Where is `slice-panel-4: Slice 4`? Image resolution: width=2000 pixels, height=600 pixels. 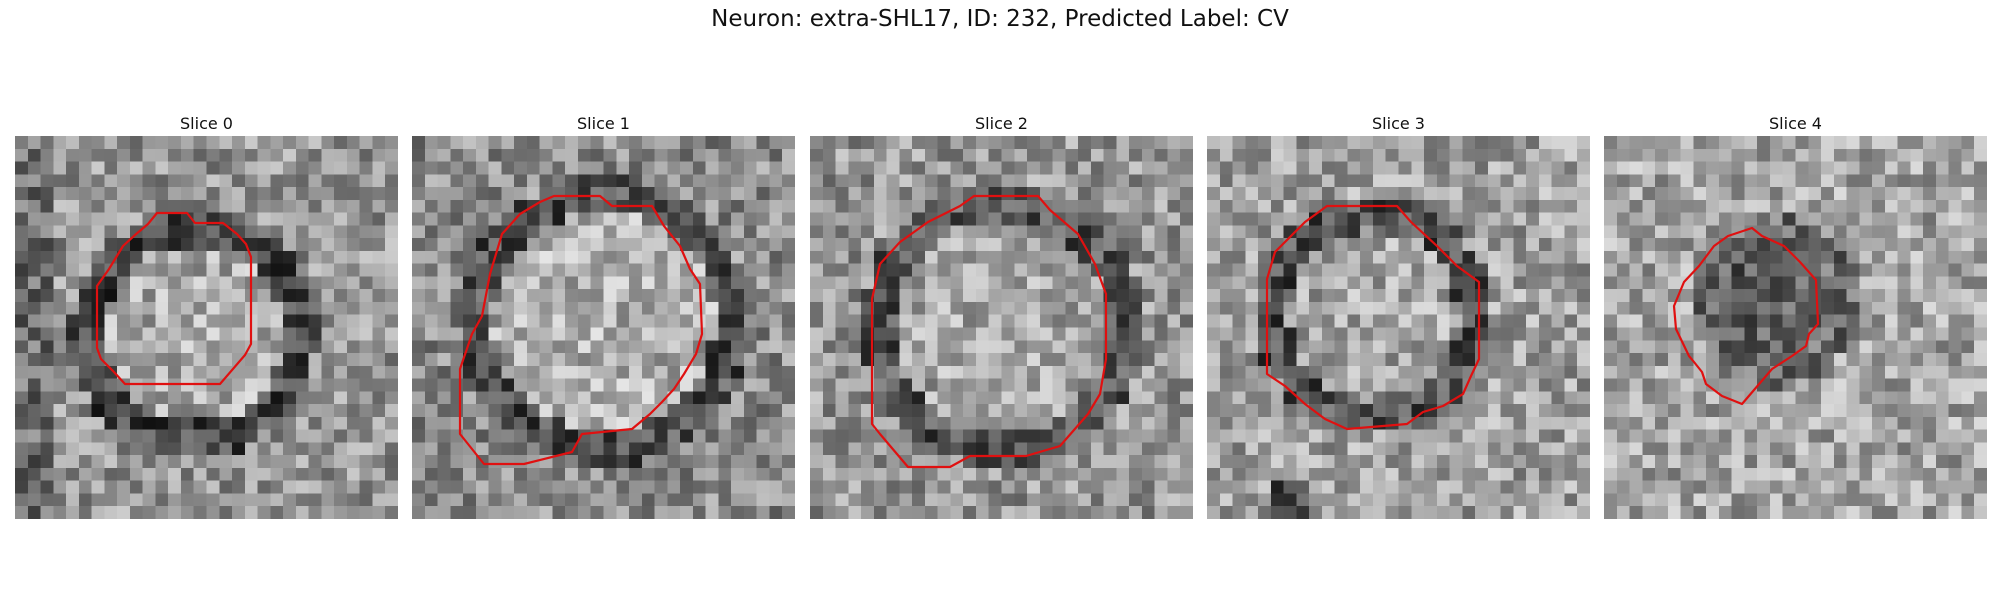
slice-panel-4: Slice 4 is located at coordinates (1795, 315).